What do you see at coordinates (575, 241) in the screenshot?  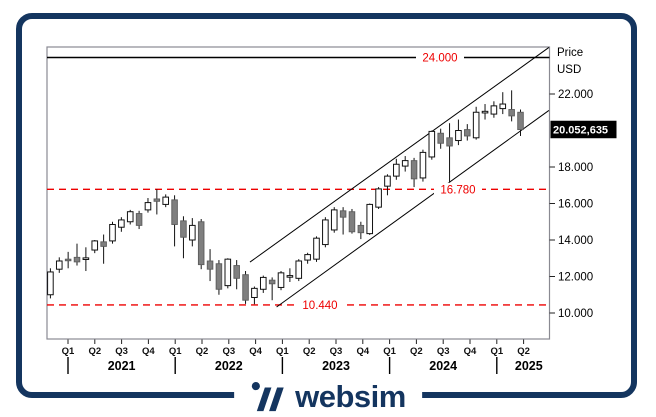 I see `y-tick-label: 14.000` at bounding box center [575, 241].